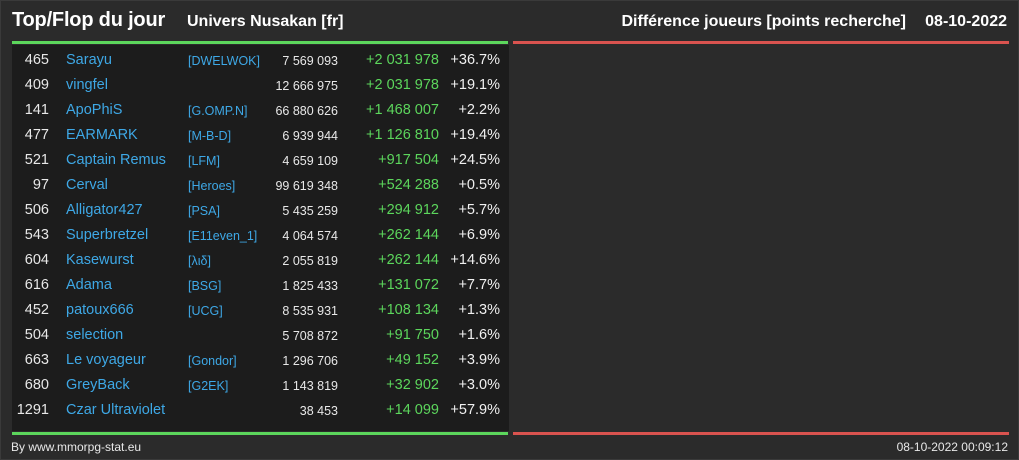 This screenshot has width=1019, height=460. Describe the element at coordinates (205, 311) in the screenshot. I see `alliance-link: [UCG]` at that location.